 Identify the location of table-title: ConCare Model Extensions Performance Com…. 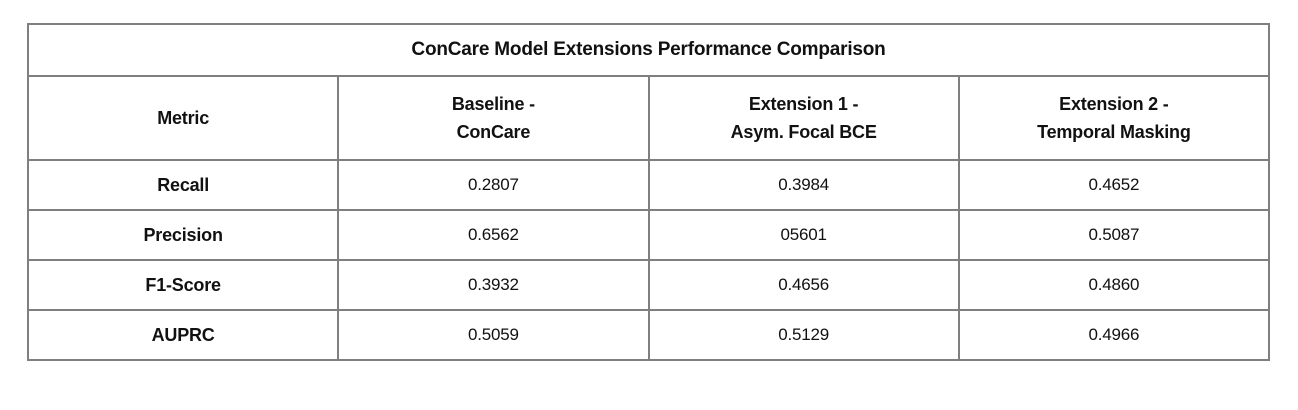
(648, 50).